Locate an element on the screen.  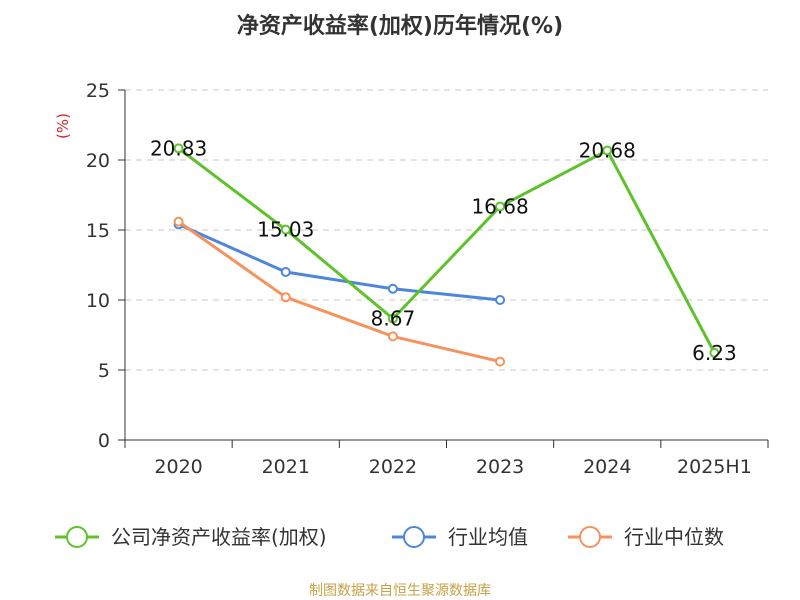
data-label-2023: 16.68 is located at coordinates (499, 206).